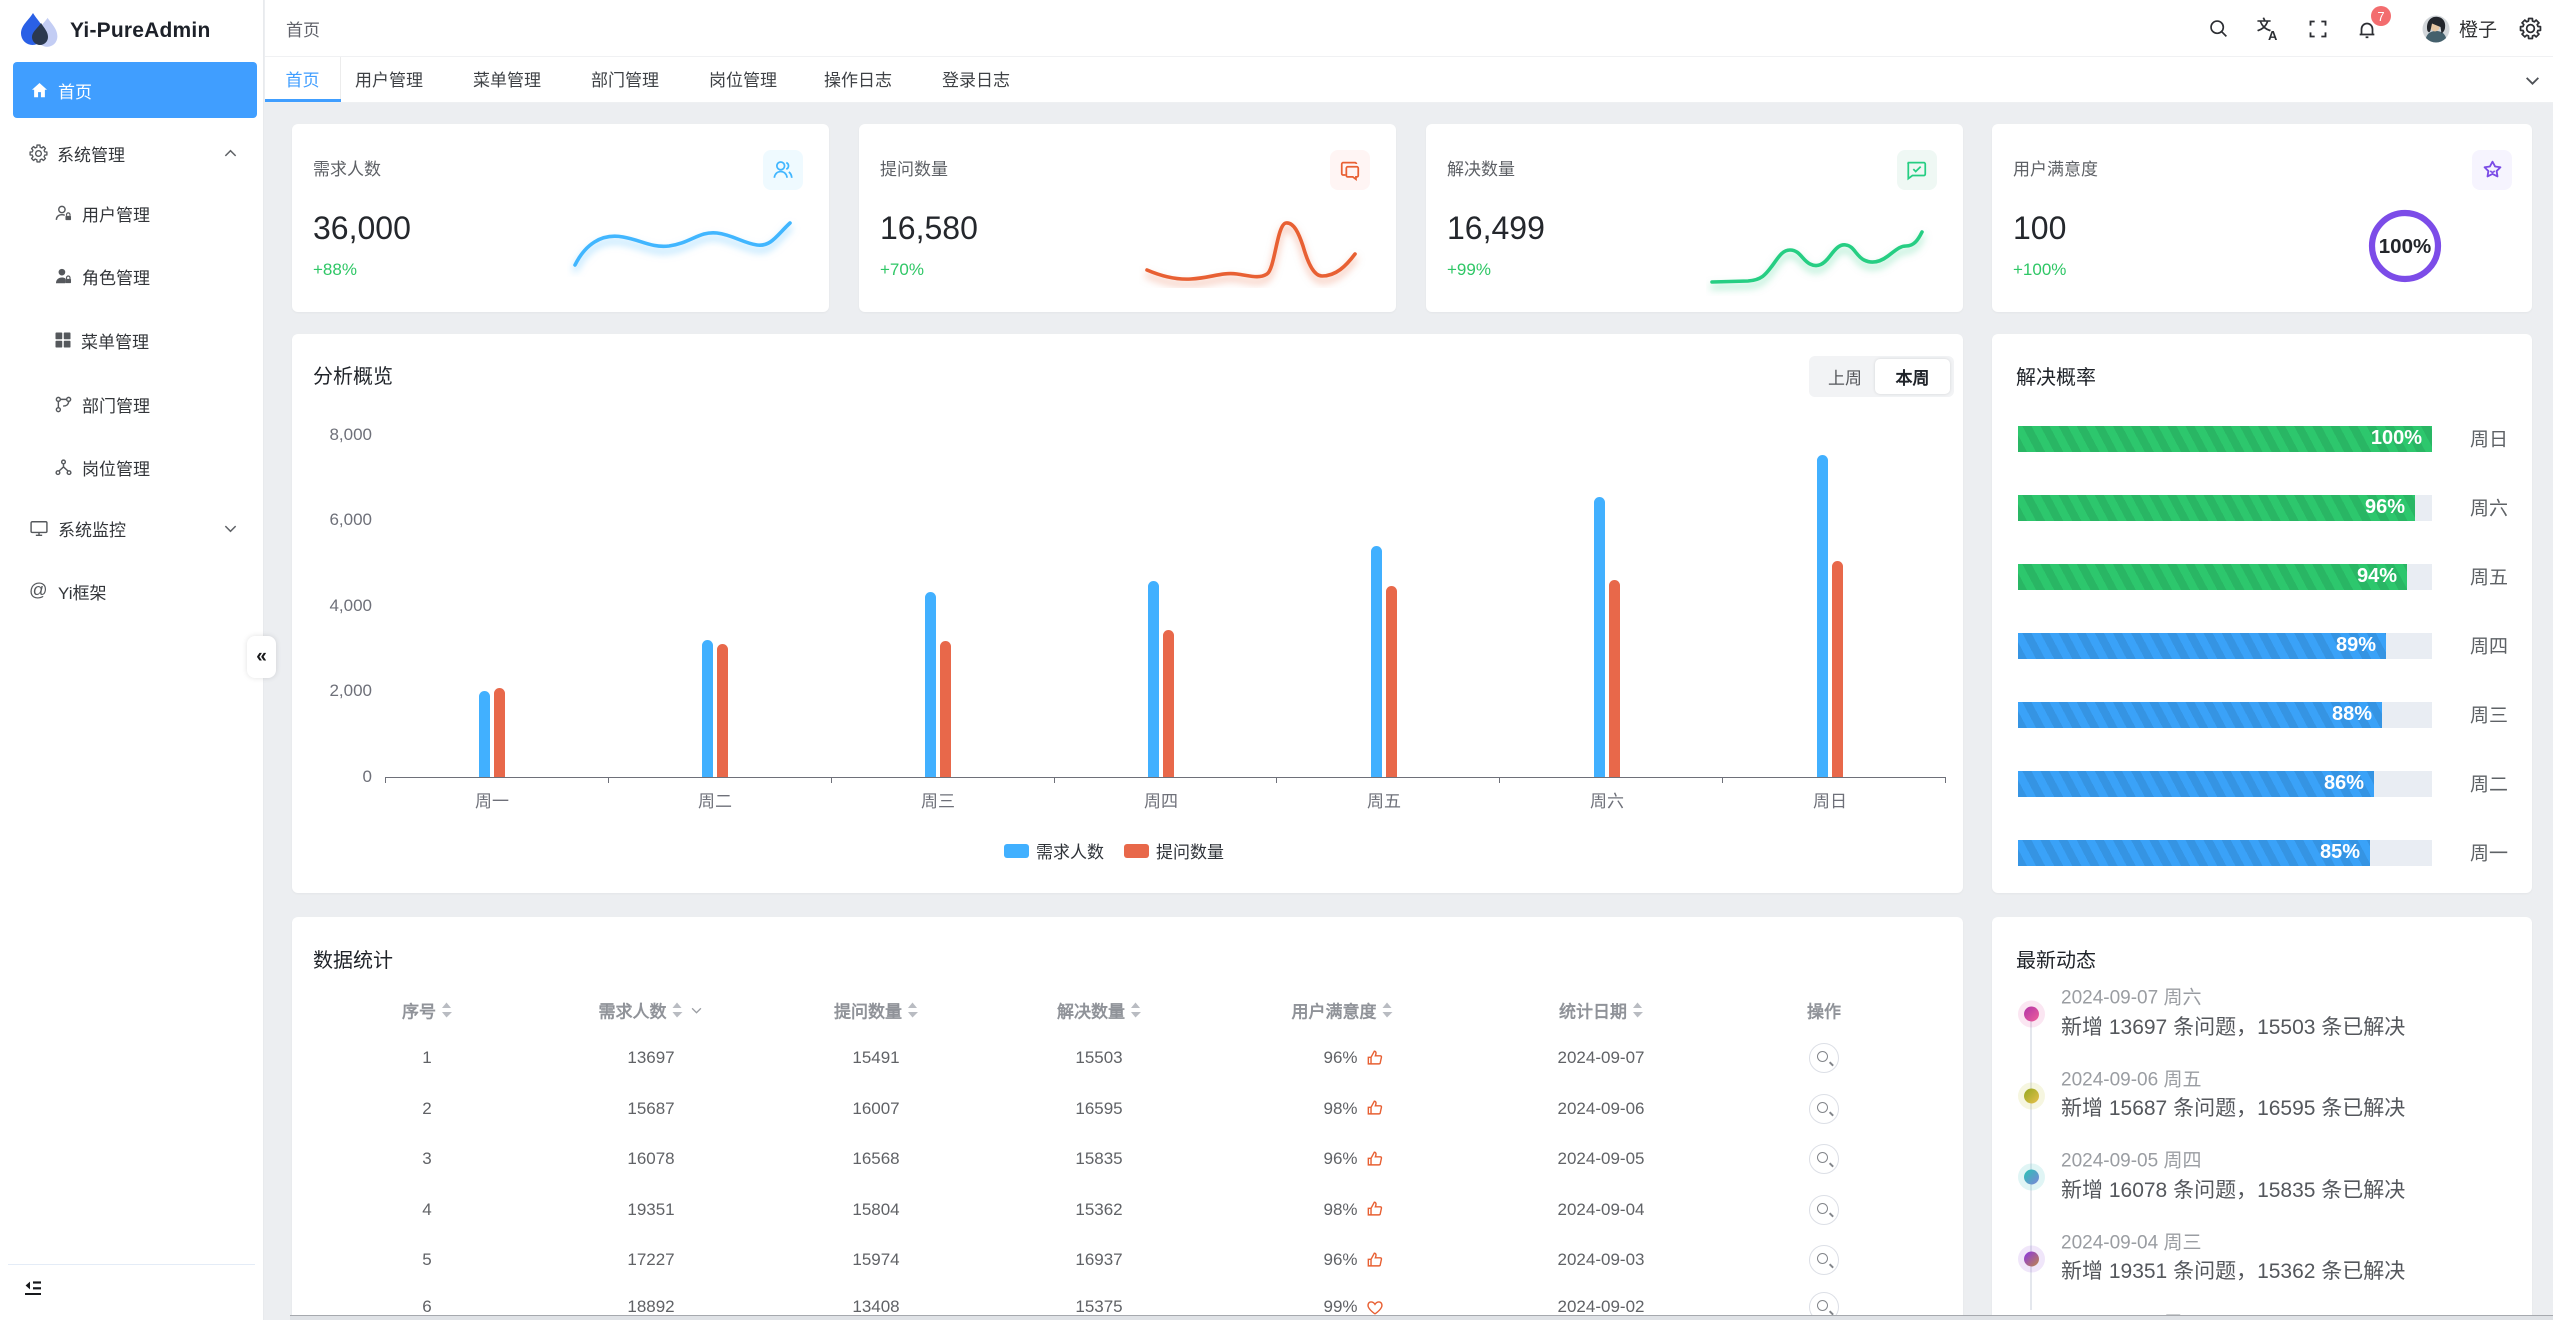 This screenshot has width=2553, height=1320. What do you see at coordinates (2264, 25) in the screenshot?
I see `svg-text: 文` at bounding box center [2264, 25].